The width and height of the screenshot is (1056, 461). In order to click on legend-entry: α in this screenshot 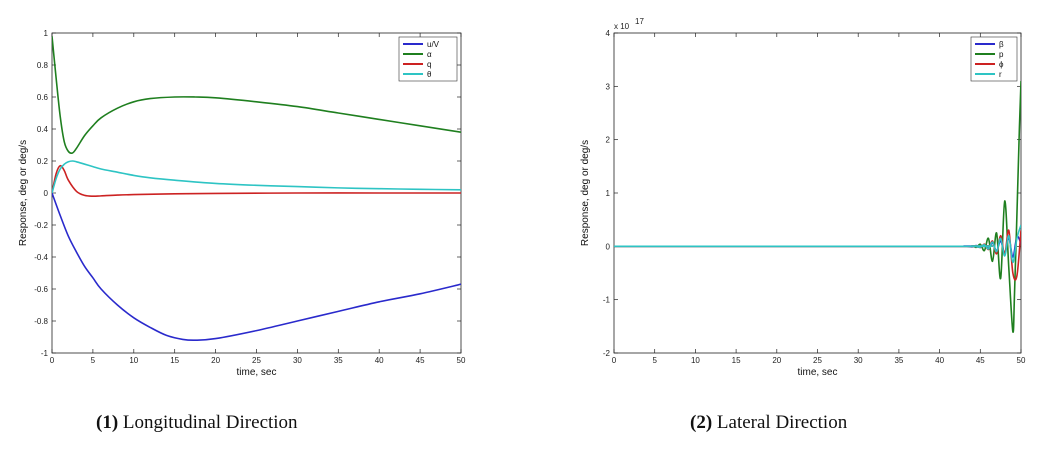, I will do `click(429, 54)`.